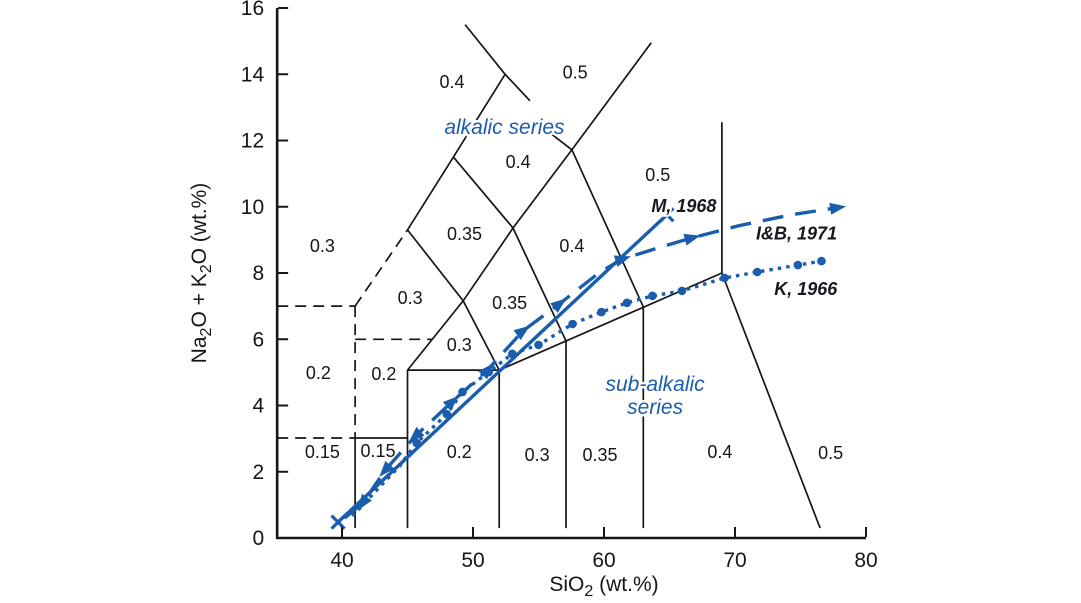 The height and width of the screenshot is (603, 1081). What do you see at coordinates (201, 273) in the screenshot?
I see `y-axis-title: Na2O + K2O (wt.%)` at bounding box center [201, 273].